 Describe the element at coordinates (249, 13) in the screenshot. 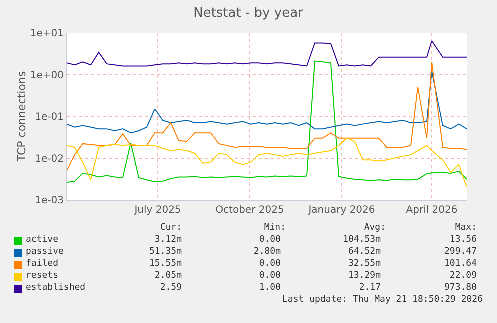

I see `chart-title: Netstat - by year` at that location.